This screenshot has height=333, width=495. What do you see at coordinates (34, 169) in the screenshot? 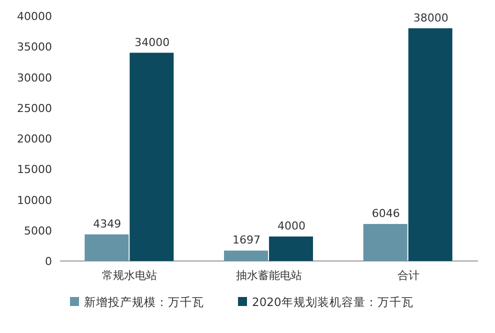
I see `y-tick-label: 15000` at bounding box center [34, 169].